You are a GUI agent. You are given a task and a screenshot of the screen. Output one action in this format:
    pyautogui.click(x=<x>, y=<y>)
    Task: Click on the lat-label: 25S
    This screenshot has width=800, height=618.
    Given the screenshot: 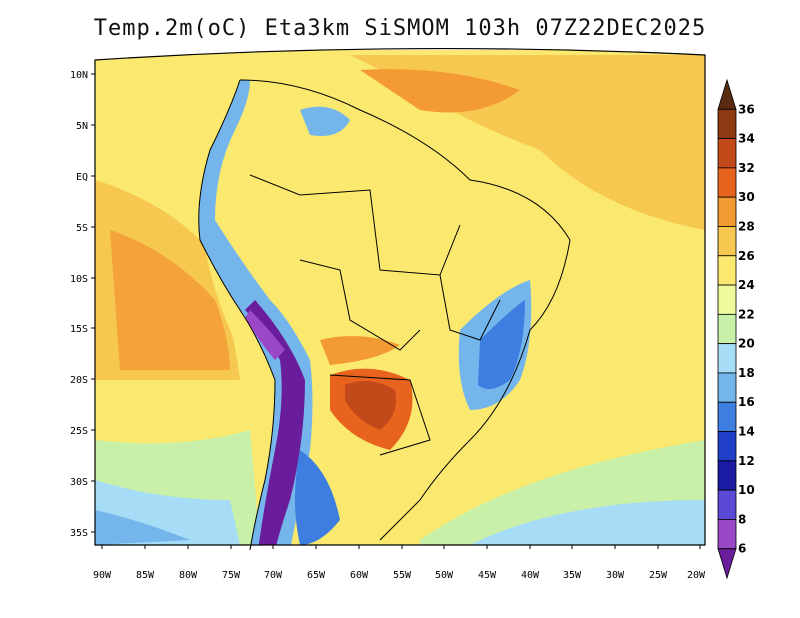 What is the action you would take?
    pyautogui.click(x=79, y=431)
    